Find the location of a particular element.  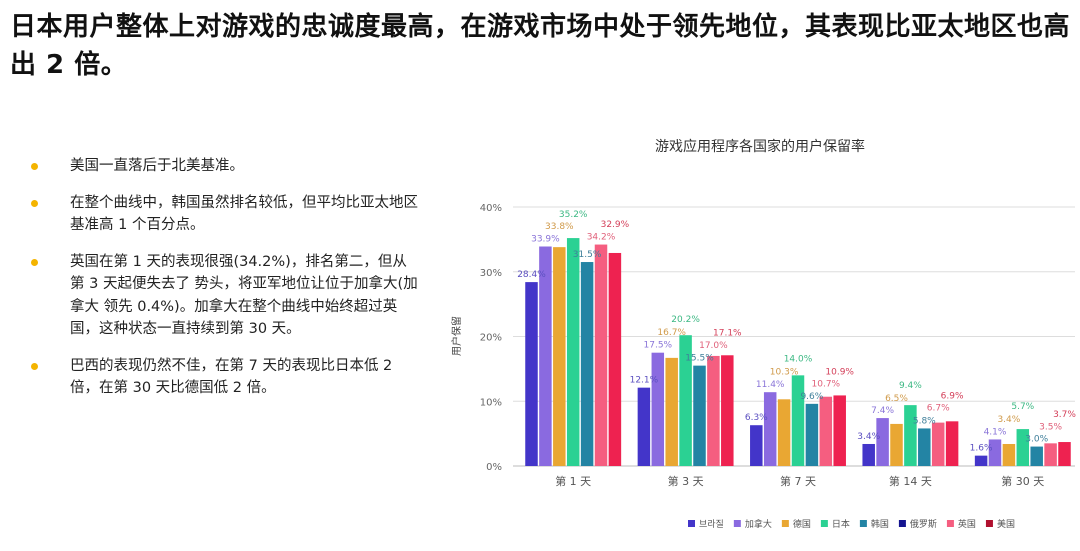

legend-label: 加拿大 is located at coordinates (758, 524).